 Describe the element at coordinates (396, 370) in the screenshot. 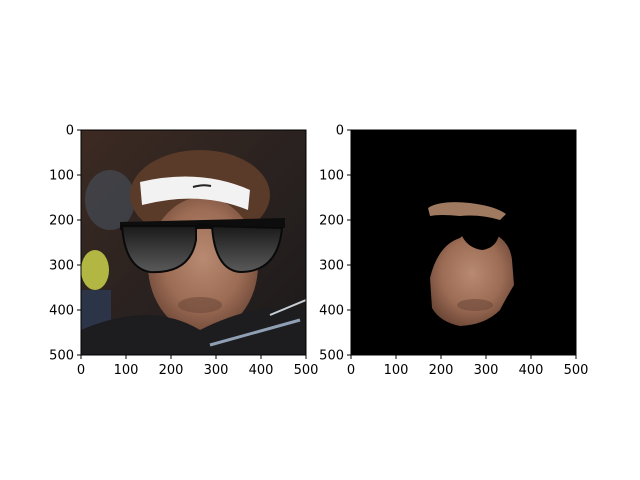

I see `right-xtick-label: 100` at that location.